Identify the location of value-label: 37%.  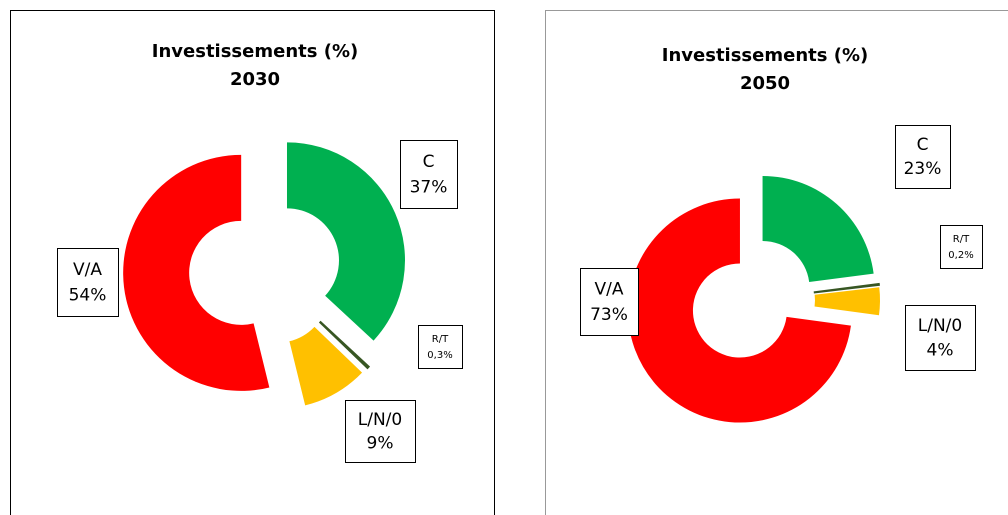
(429, 188).